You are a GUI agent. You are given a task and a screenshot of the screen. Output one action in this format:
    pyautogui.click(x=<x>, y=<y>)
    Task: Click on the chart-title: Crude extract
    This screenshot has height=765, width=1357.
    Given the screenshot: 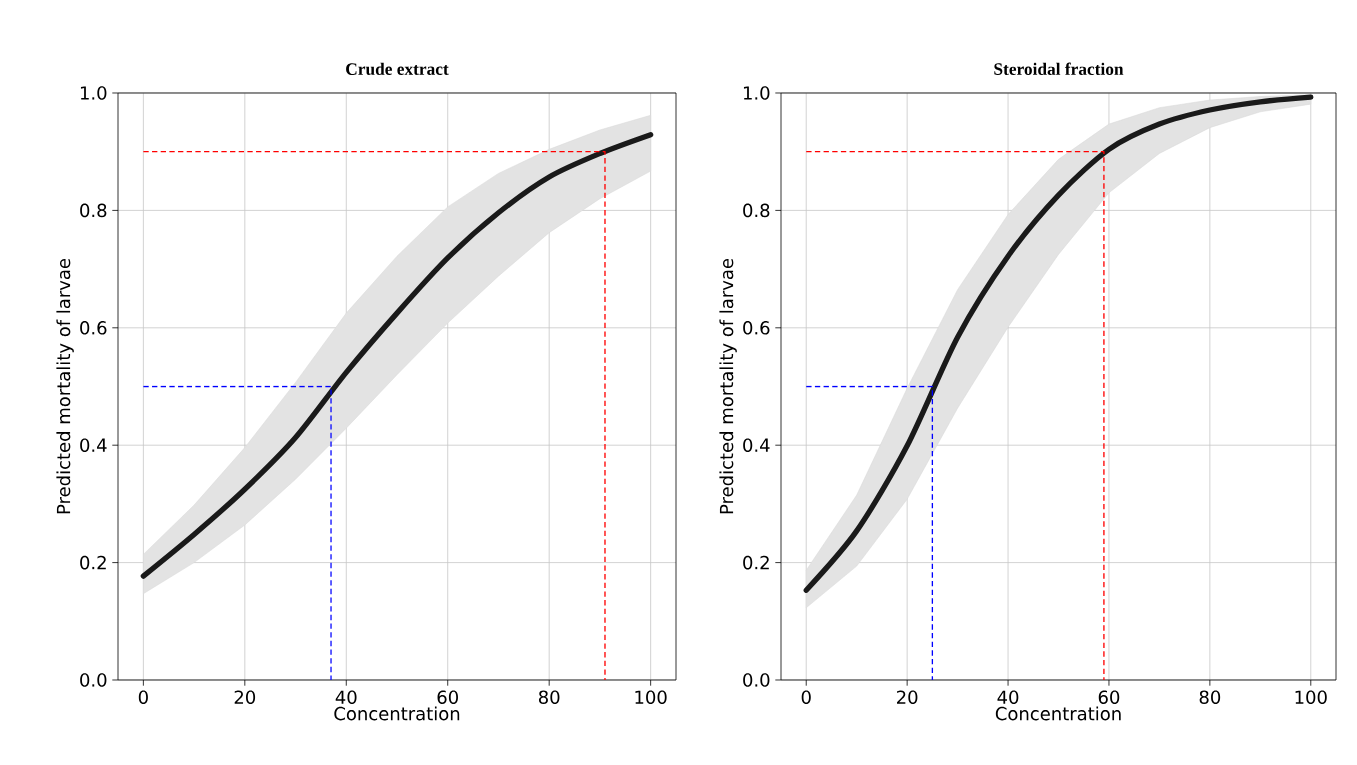 What is the action you would take?
    pyautogui.click(x=397, y=68)
    